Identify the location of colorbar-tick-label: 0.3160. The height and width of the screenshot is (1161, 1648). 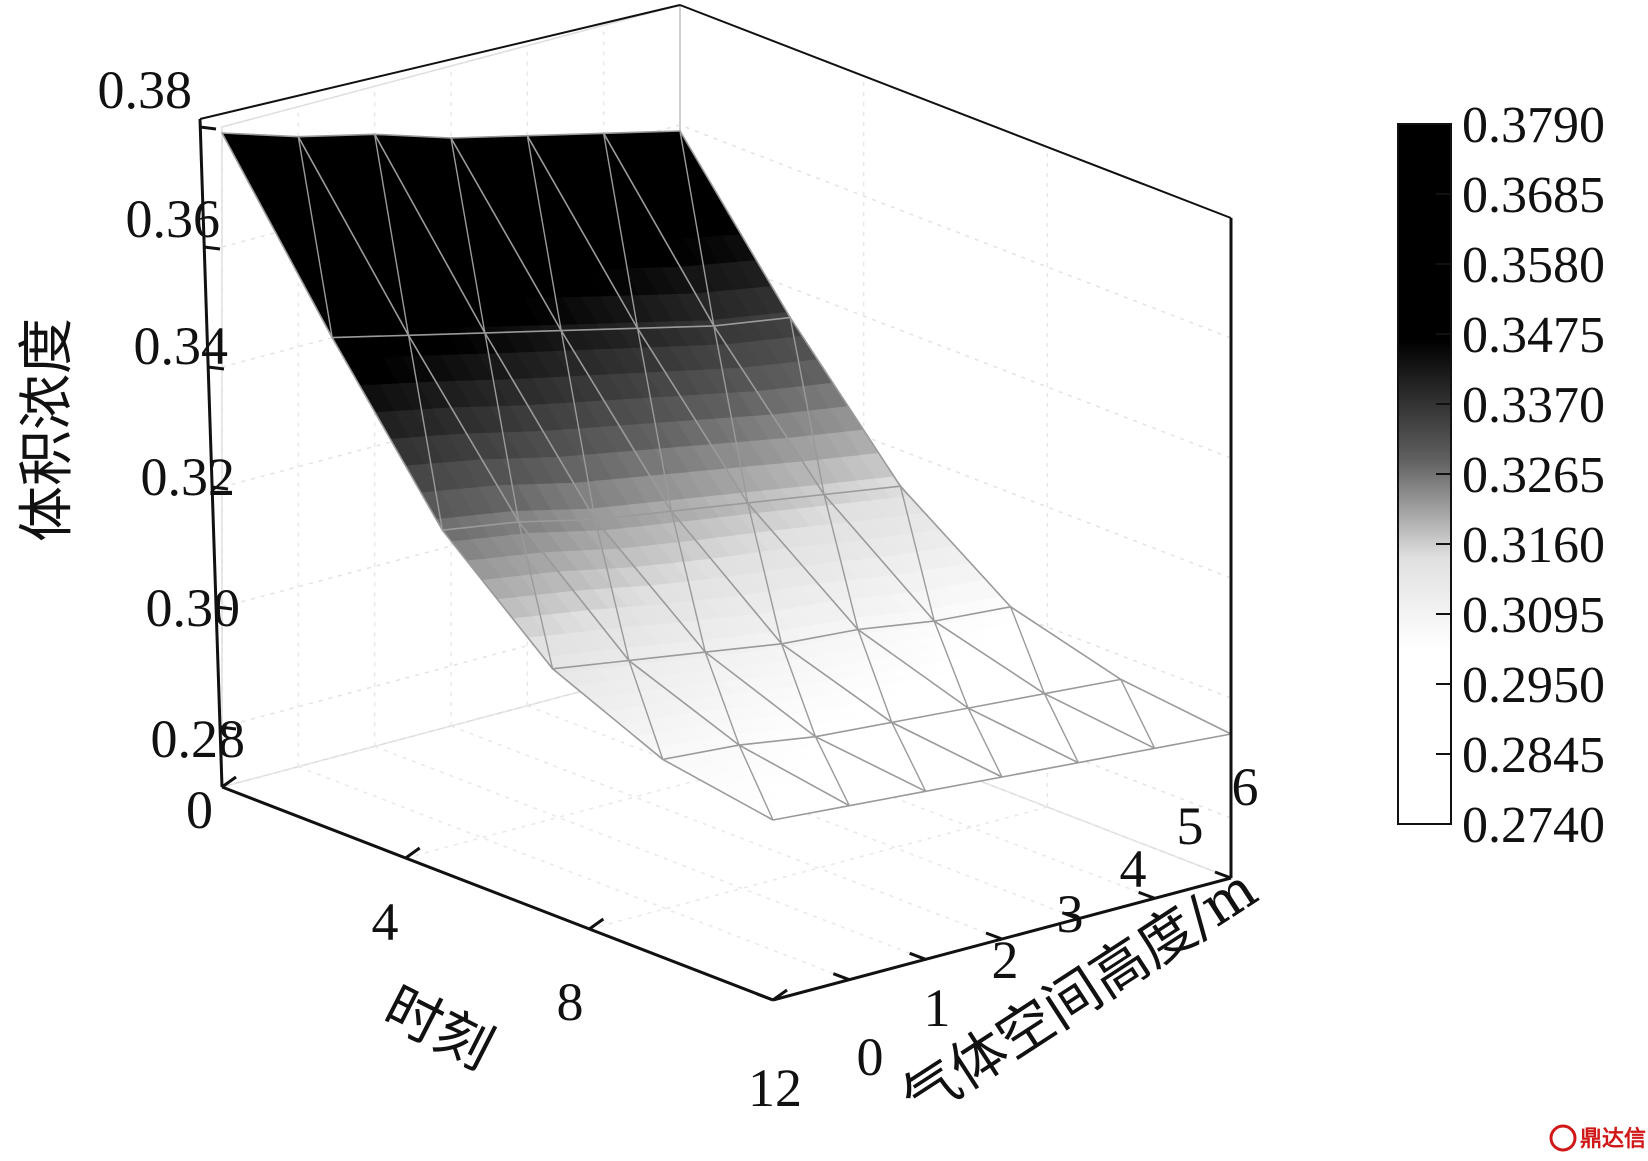
(1533, 545).